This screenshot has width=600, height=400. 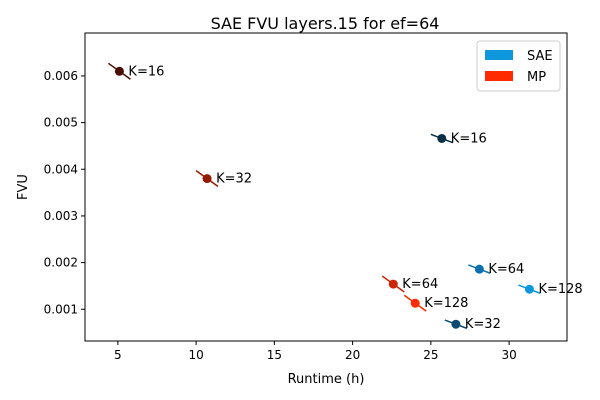 I want to click on legend-label: SAE, so click(x=540, y=56).